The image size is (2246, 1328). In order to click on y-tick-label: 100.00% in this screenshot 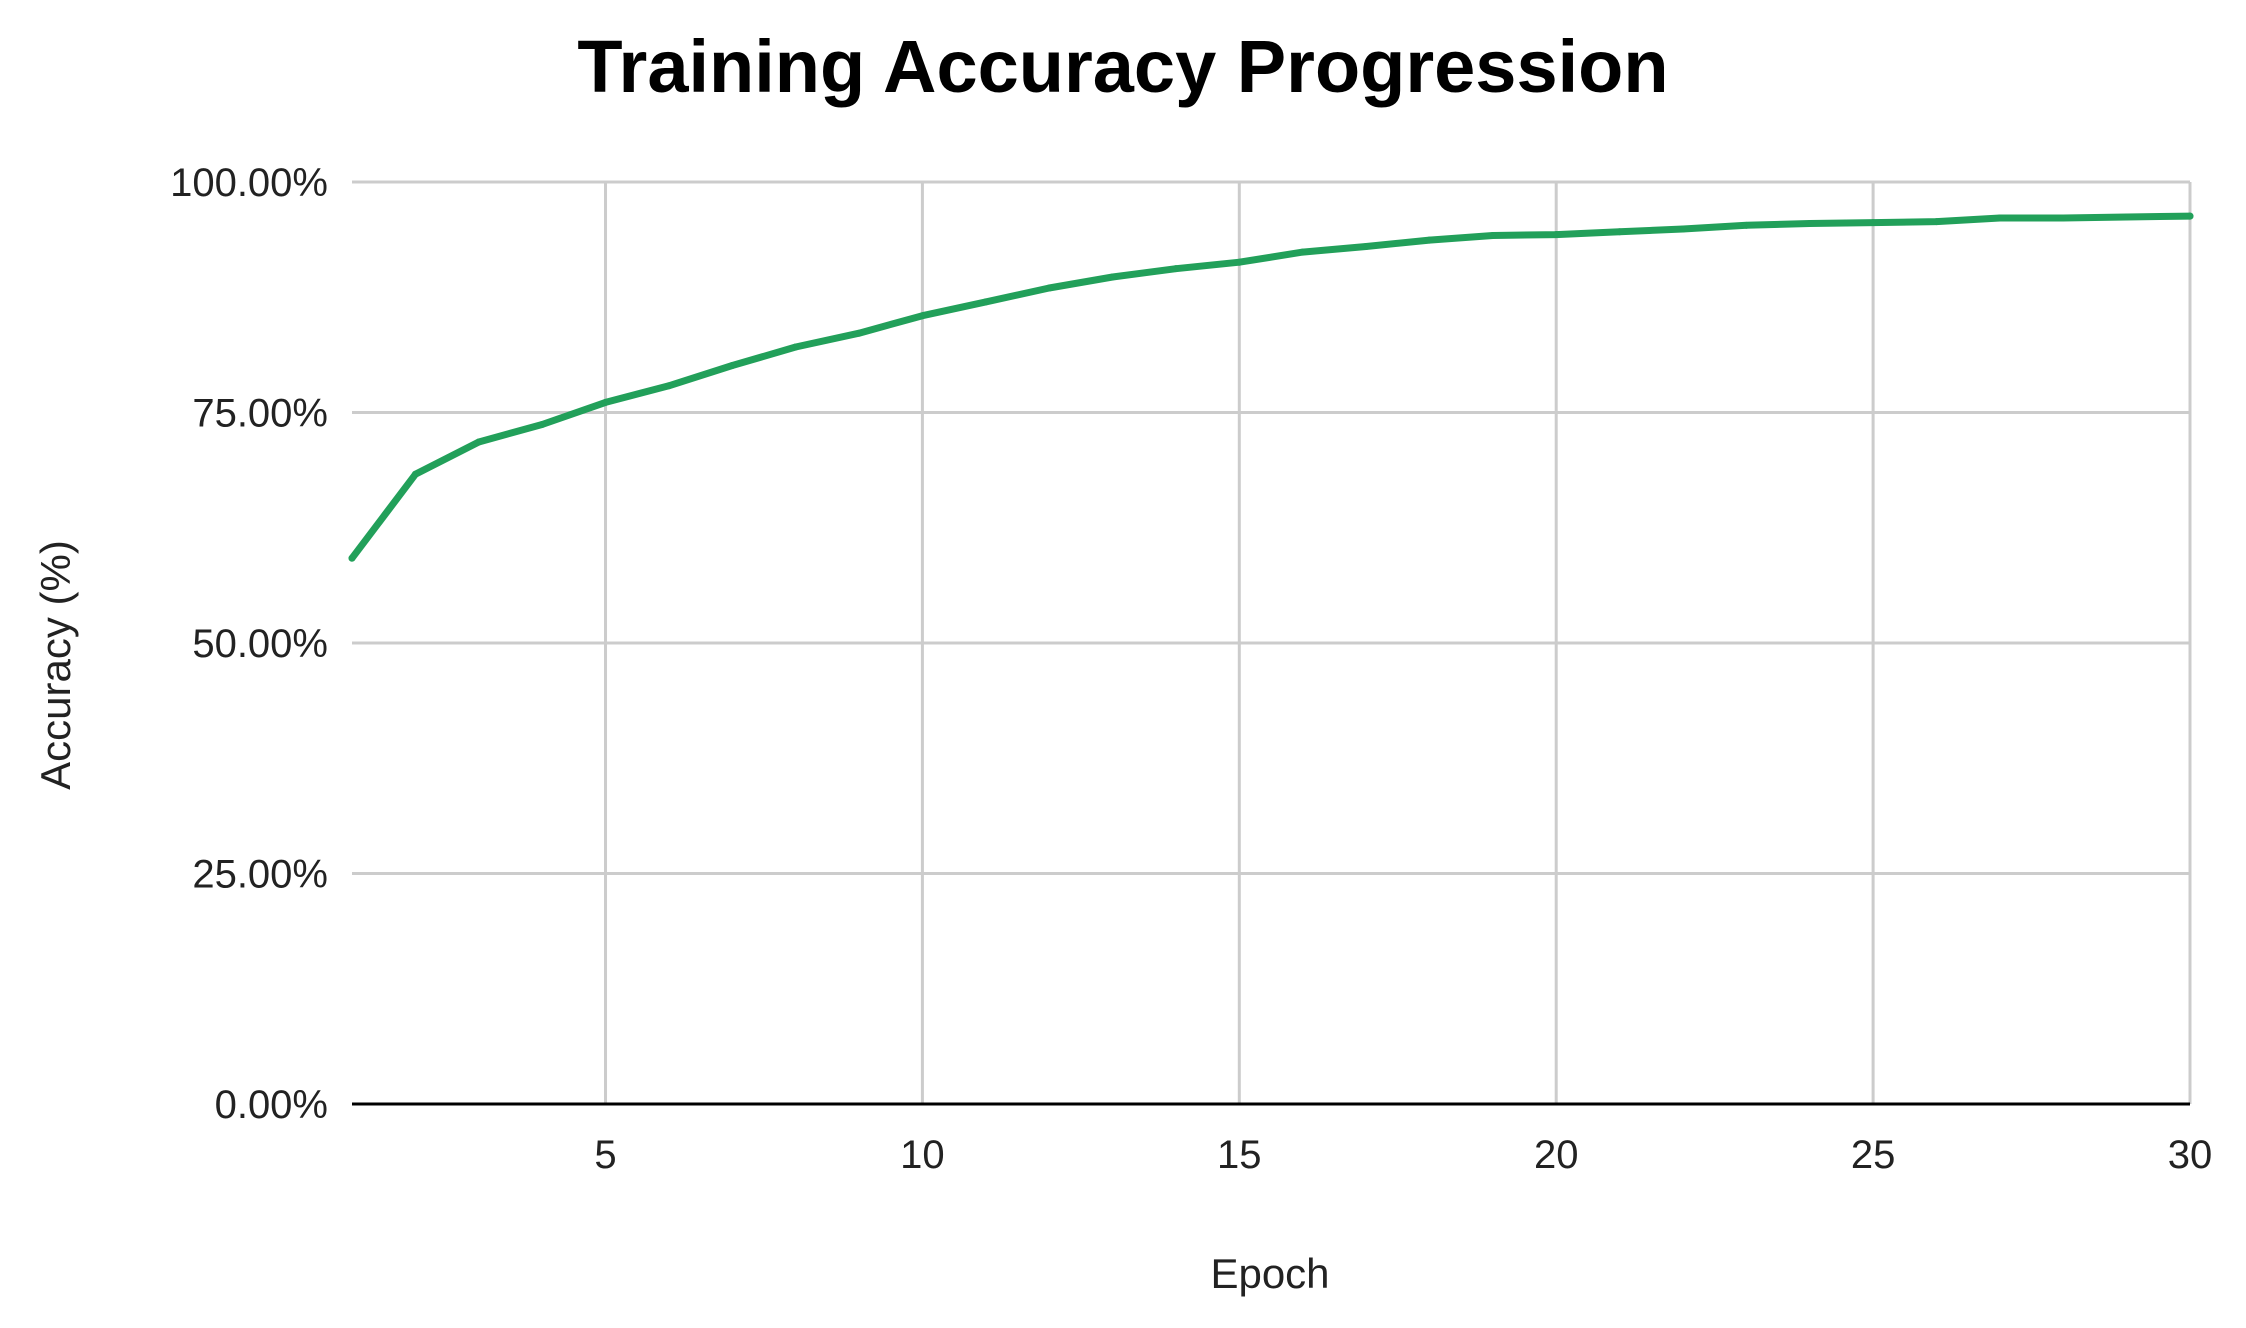, I will do `click(249, 183)`.